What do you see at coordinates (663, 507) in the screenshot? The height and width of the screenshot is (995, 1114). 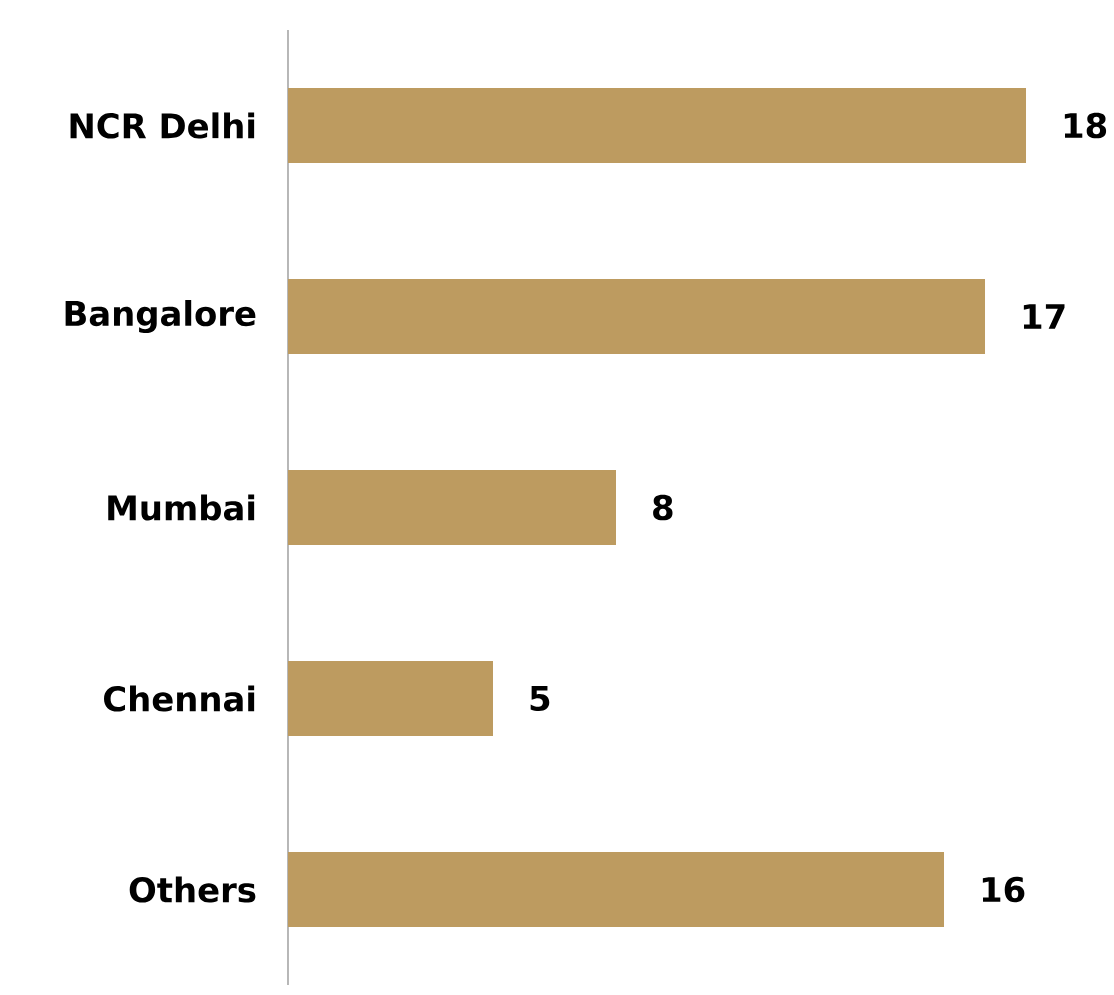 I see `data-label: 8` at bounding box center [663, 507].